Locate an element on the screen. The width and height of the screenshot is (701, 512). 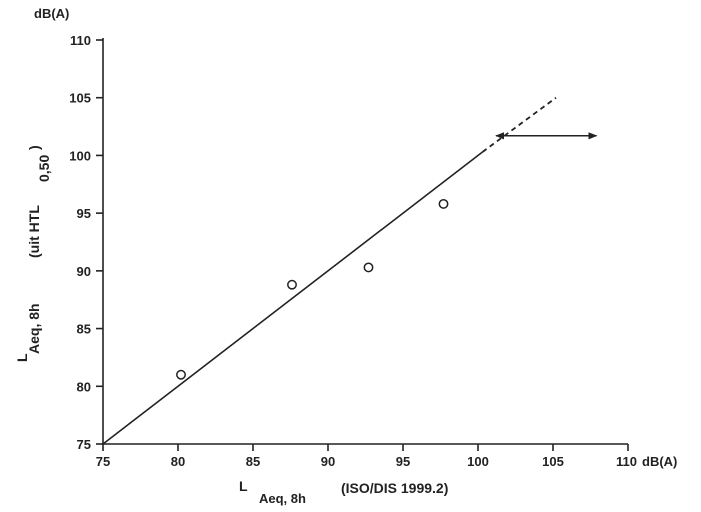
x-axis-ticks: 75 80 85 90 95 100 105 110 is located at coordinates (366, 456).